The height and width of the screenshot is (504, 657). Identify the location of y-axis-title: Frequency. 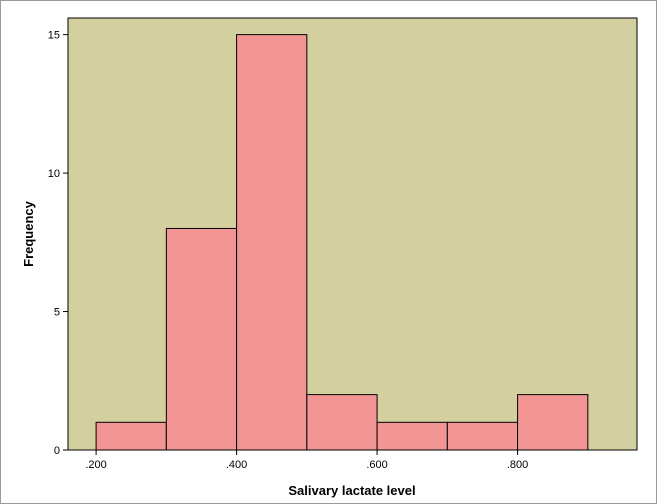
(28, 233).